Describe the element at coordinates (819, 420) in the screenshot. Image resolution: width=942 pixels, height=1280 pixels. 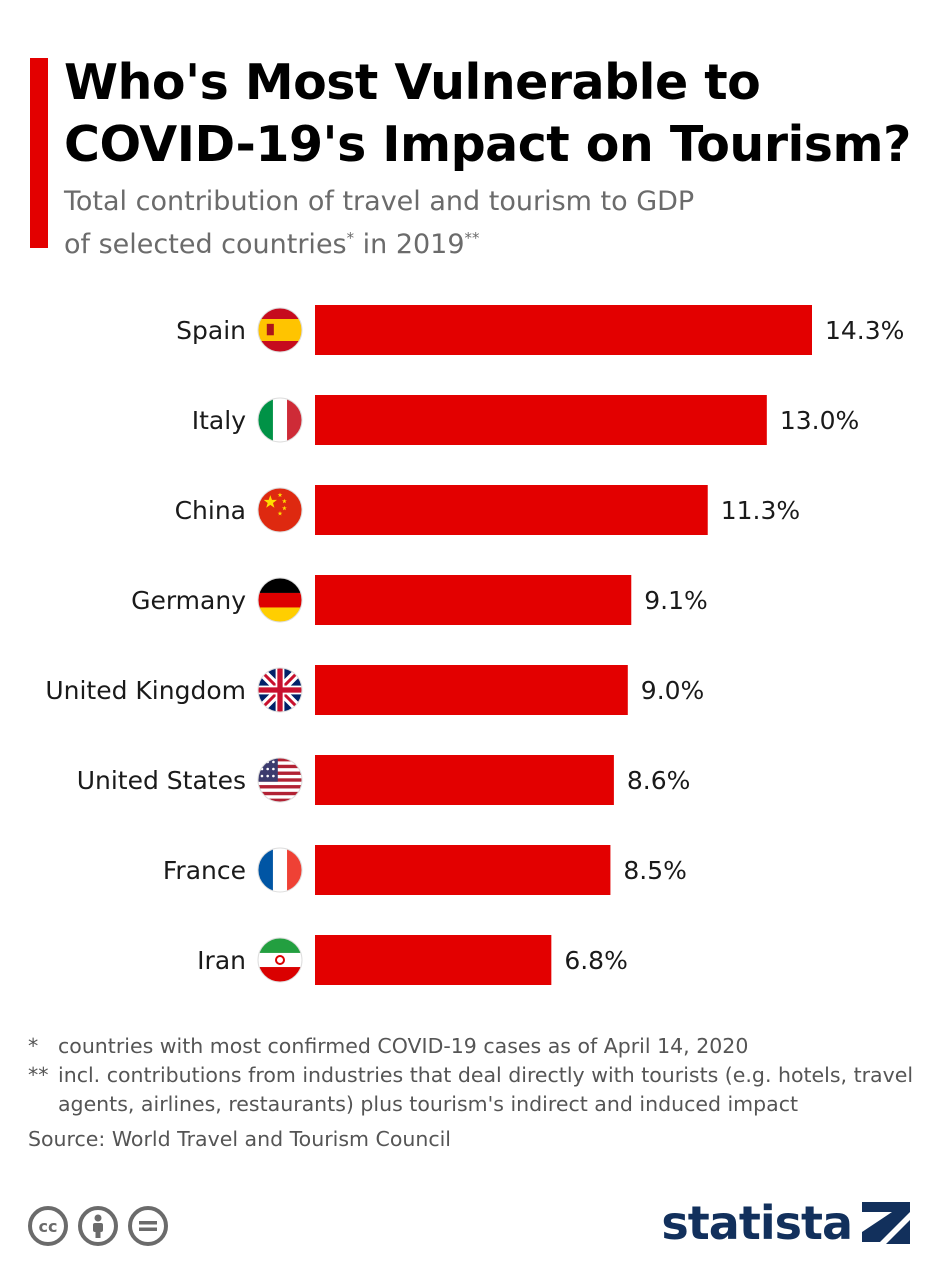
I see `value-label: 13.0%` at that location.